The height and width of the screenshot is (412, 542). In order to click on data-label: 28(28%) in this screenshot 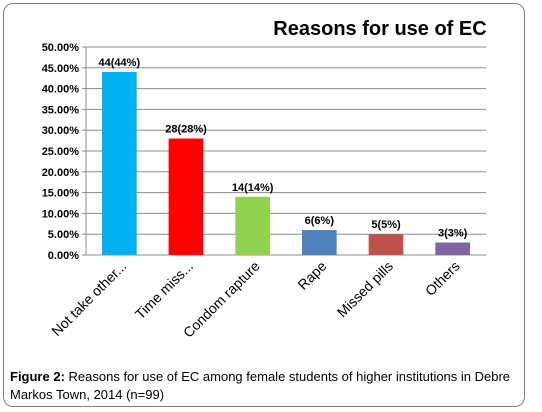, I will do `click(186, 130)`.